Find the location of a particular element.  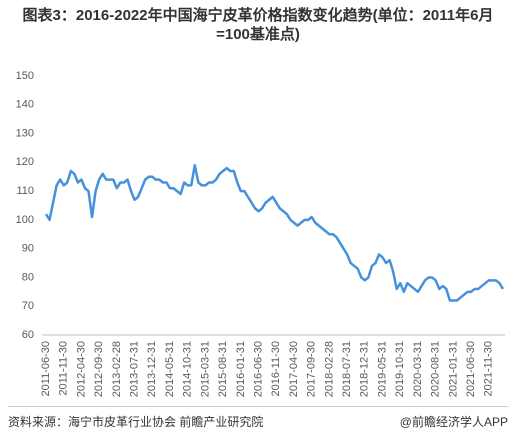

x-tick-label: 2020-03-31 is located at coordinates (418, 369).